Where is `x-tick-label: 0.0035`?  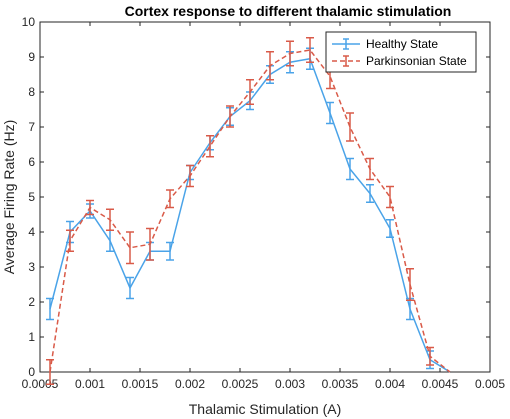 x-tick-label: 0.0035 is located at coordinates (340, 384).